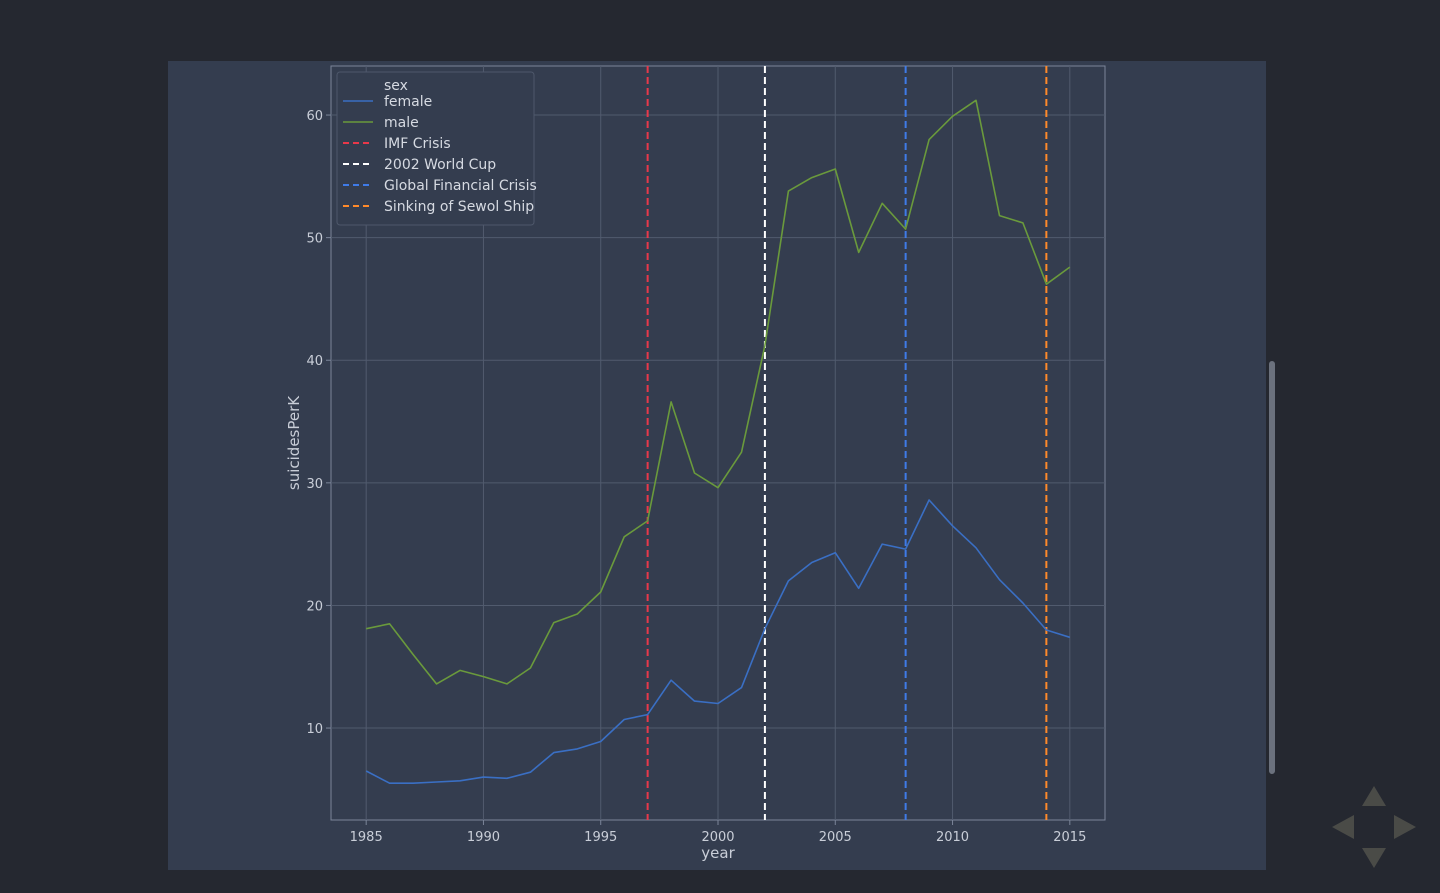  Describe the element at coordinates (396, 86) in the screenshot. I see `legend-title: sex` at that location.